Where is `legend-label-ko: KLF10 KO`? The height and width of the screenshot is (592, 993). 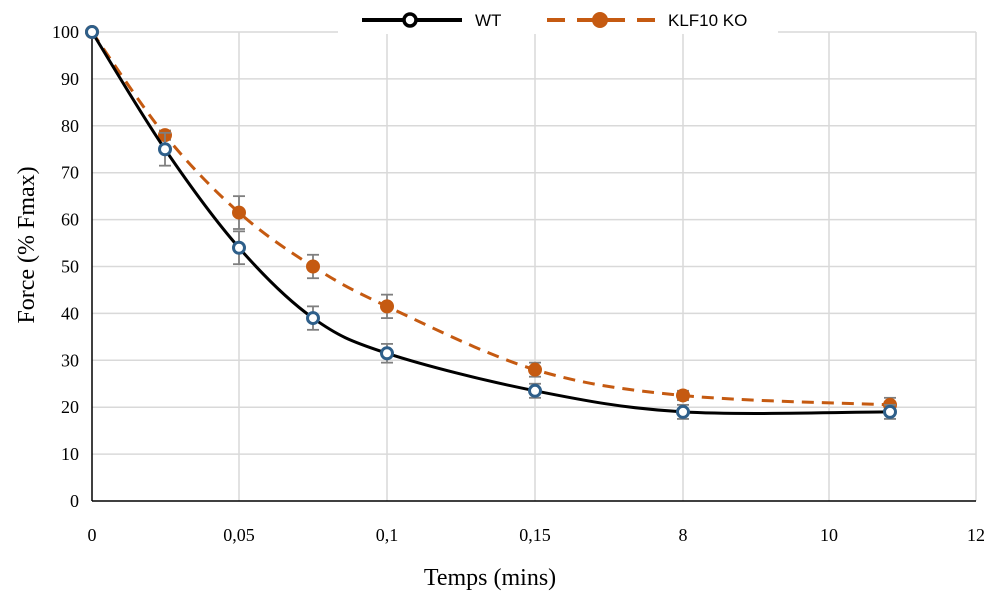 legend-label-ko: KLF10 KO is located at coordinates (707, 20).